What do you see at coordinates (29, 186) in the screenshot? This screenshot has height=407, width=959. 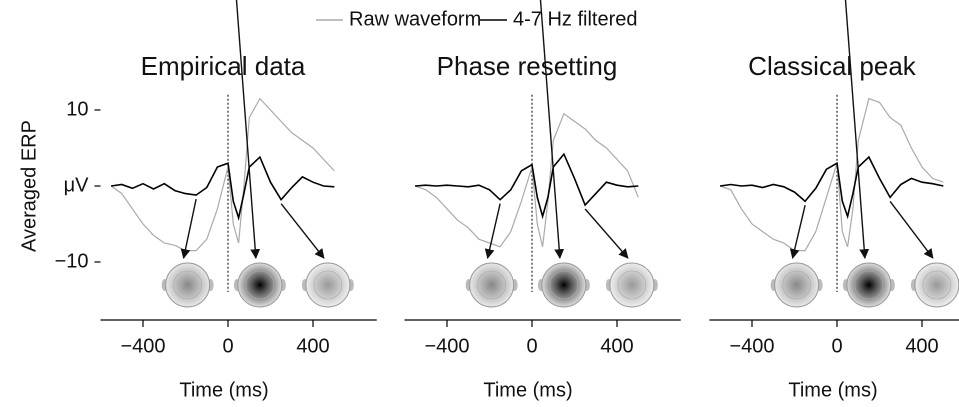 I see `y-axis-label: Averaged ERP` at bounding box center [29, 186].